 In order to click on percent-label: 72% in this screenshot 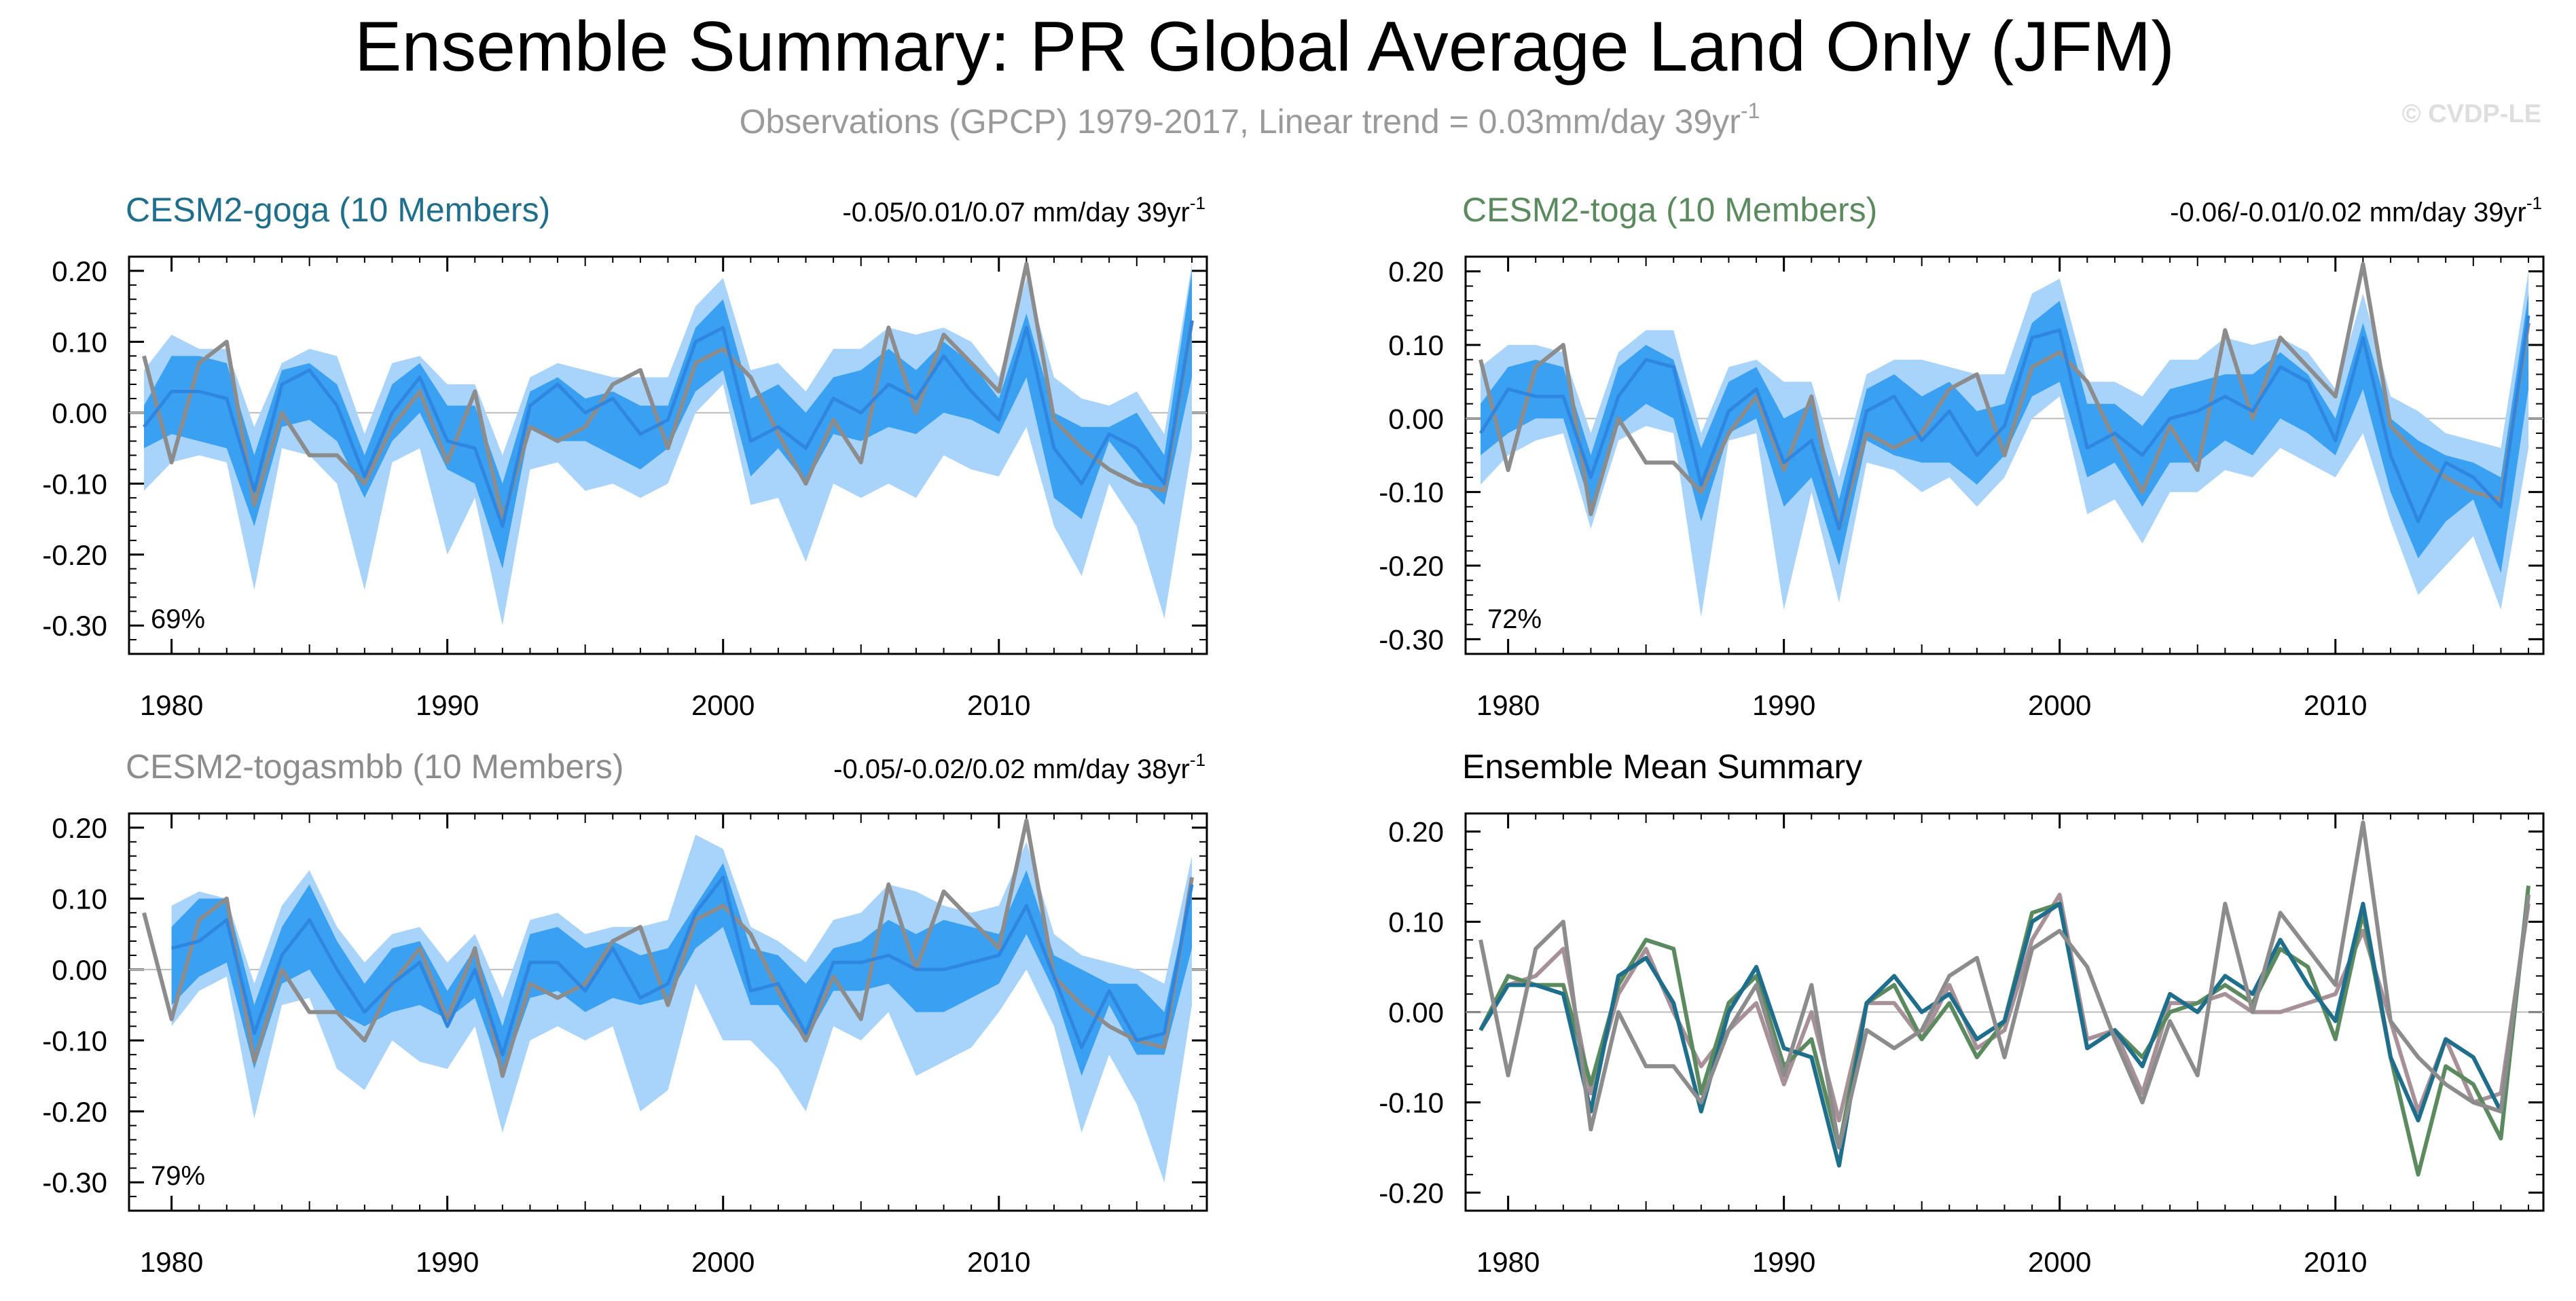, I will do `click(1514, 619)`.